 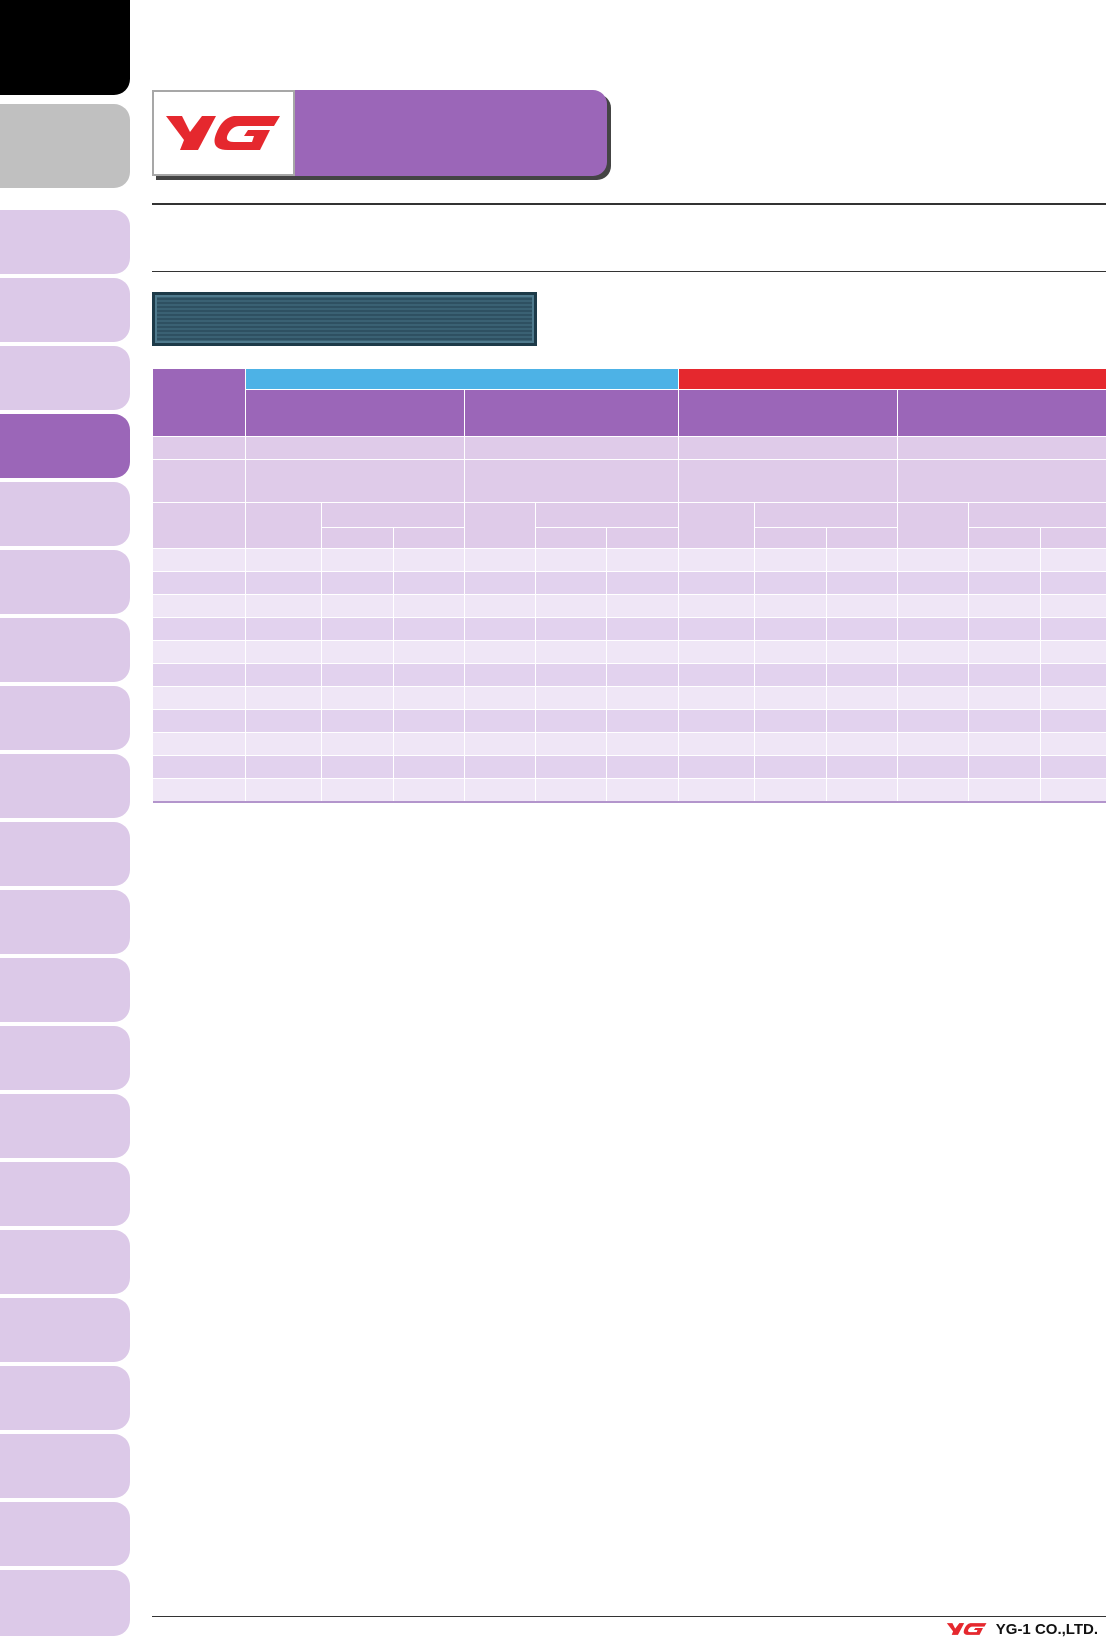 What do you see at coordinates (629, 204) in the screenshot?
I see `header-rule` at bounding box center [629, 204].